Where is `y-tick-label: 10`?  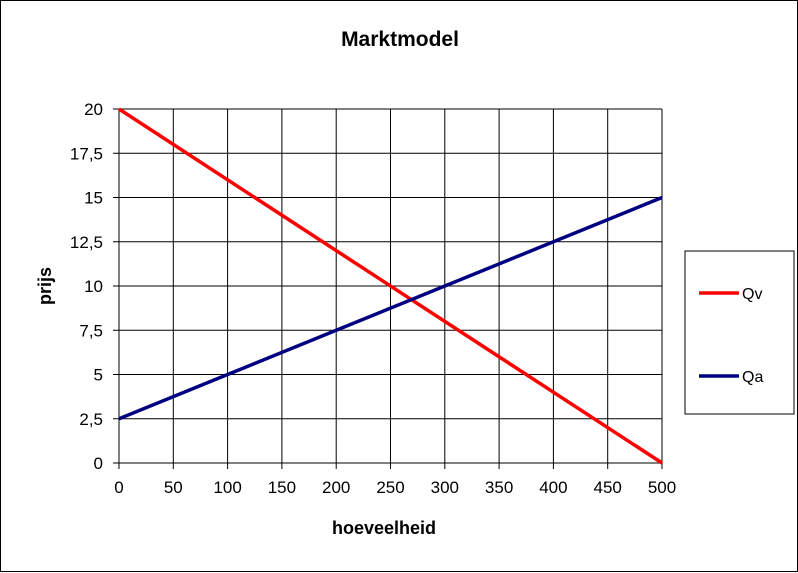
y-tick-label: 10 is located at coordinates (93, 286).